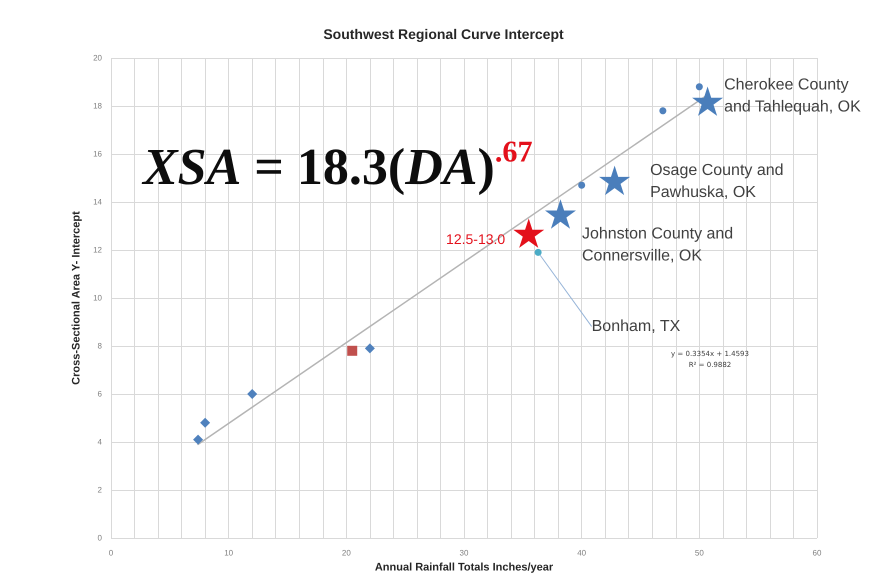 This screenshot has height=587, width=887. Describe the element at coordinates (100, 346) in the screenshot. I see `y-tick-label: 8` at that location.